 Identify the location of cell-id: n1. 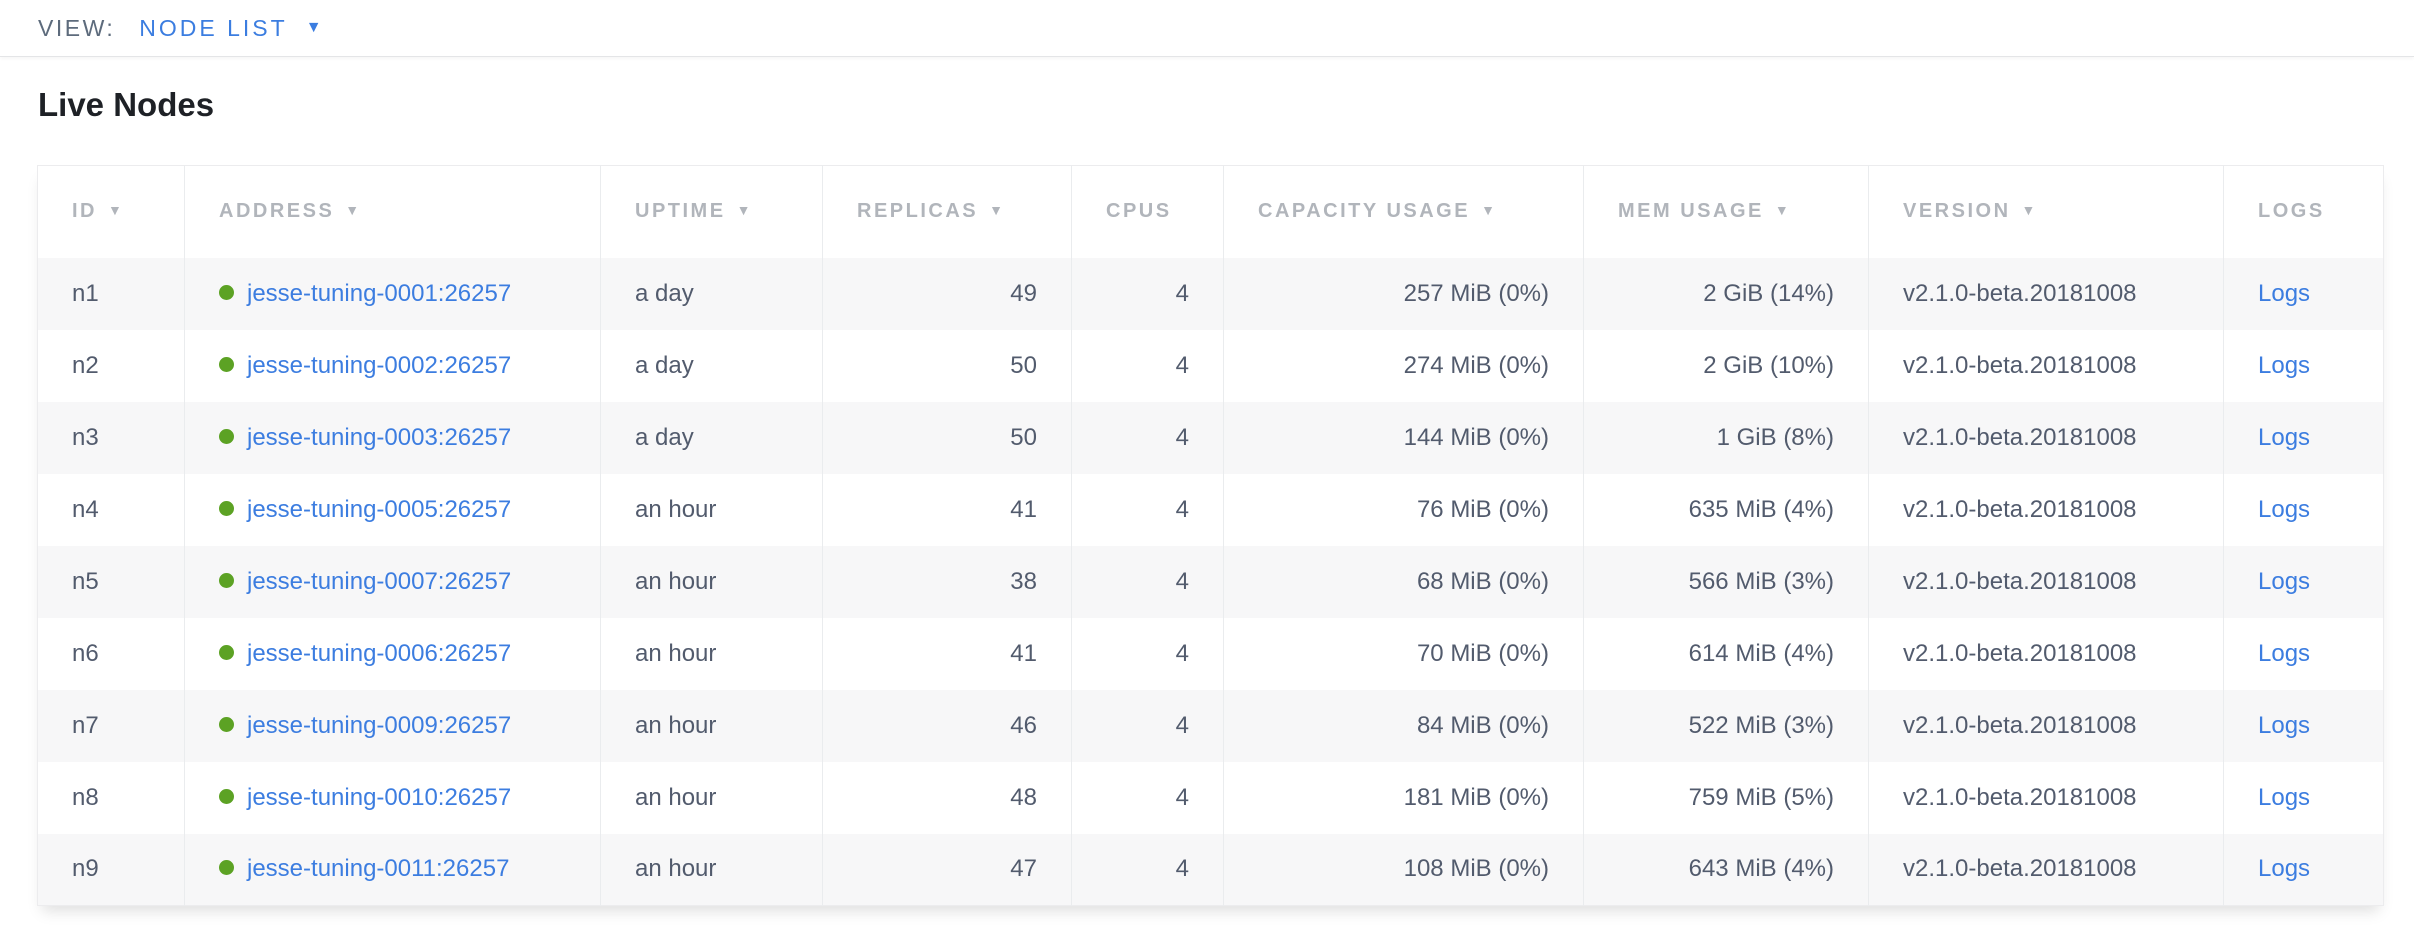
(111, 293).